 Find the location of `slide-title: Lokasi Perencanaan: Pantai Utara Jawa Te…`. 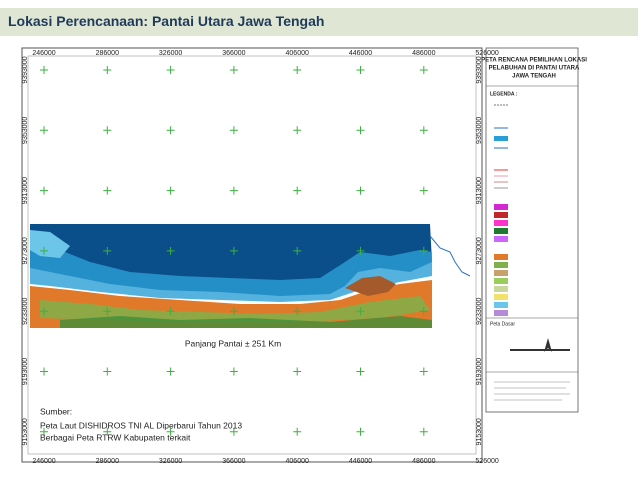

slide-title: Lokasi Perencanaan: Pantai Utara Jawa Te… is located at coordinates (166, 21).